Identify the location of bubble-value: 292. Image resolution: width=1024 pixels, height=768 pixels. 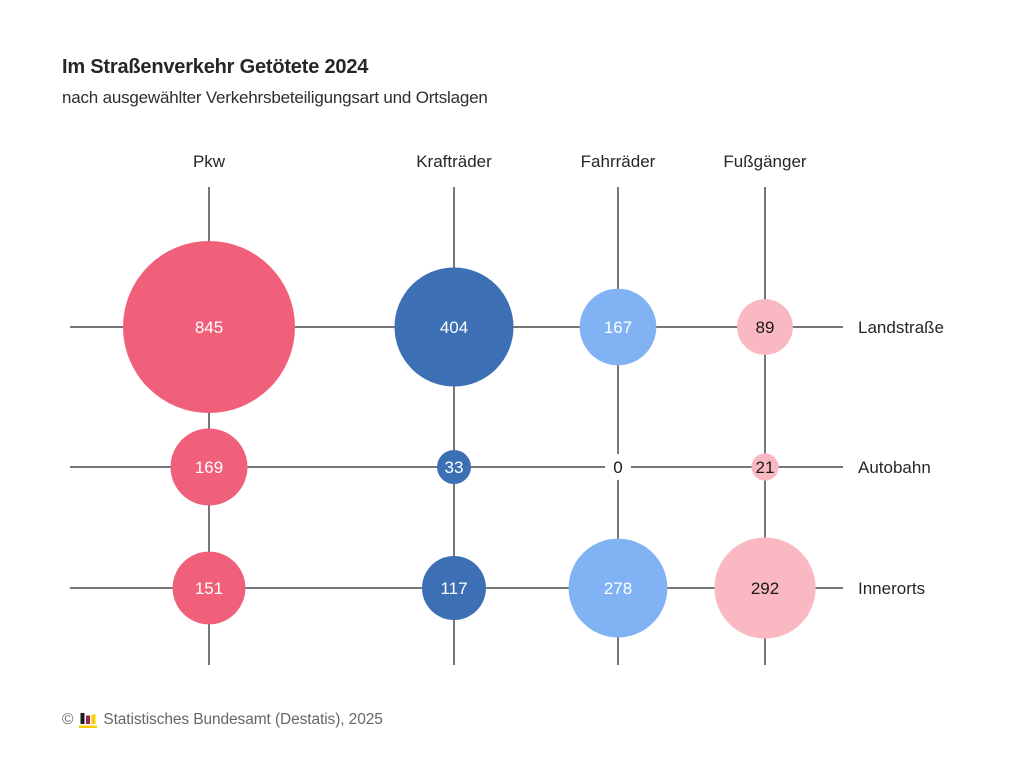
(765, 588).